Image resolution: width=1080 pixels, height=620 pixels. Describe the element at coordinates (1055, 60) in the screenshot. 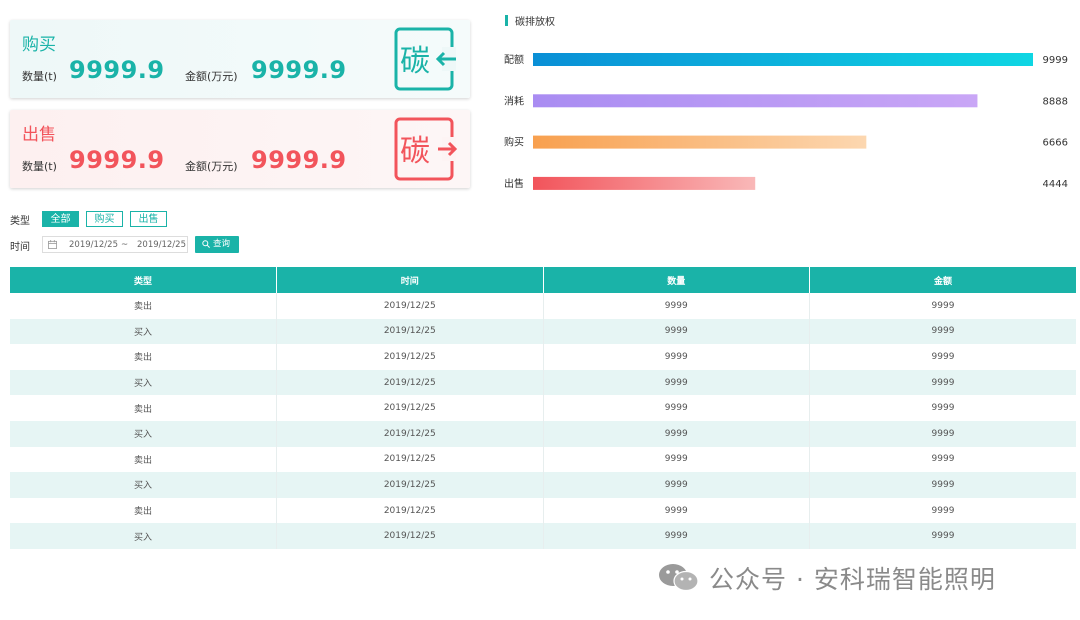

I see `bar-value-label: 9999` at that location.